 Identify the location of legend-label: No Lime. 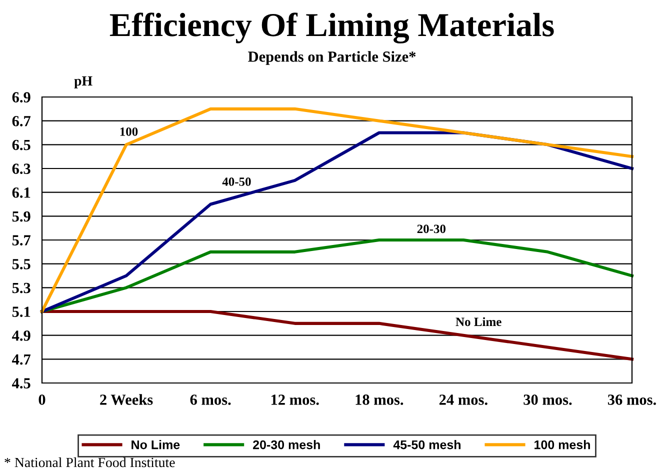
(156, 445).